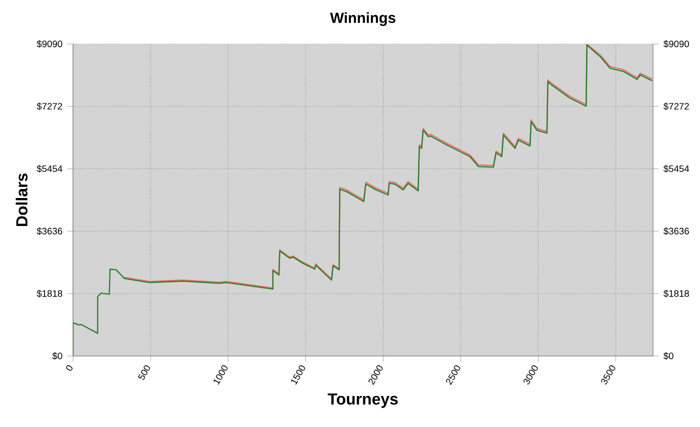 This screenshot has height=427, width=700. I want to click on y-axis-title: Dollars, so click(22, 200).